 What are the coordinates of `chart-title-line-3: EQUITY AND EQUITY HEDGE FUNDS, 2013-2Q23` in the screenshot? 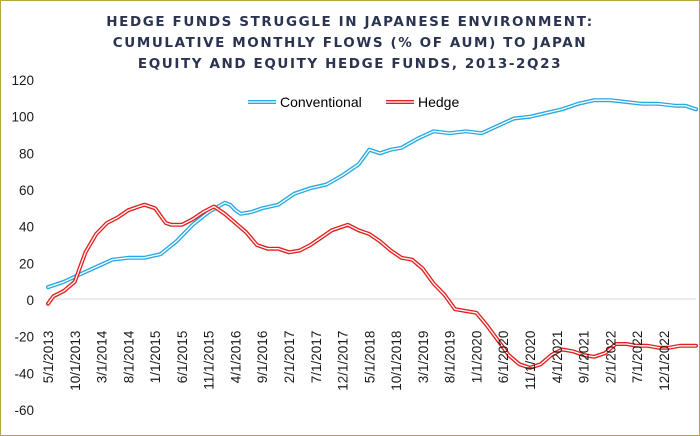 It's located at (350, 64).